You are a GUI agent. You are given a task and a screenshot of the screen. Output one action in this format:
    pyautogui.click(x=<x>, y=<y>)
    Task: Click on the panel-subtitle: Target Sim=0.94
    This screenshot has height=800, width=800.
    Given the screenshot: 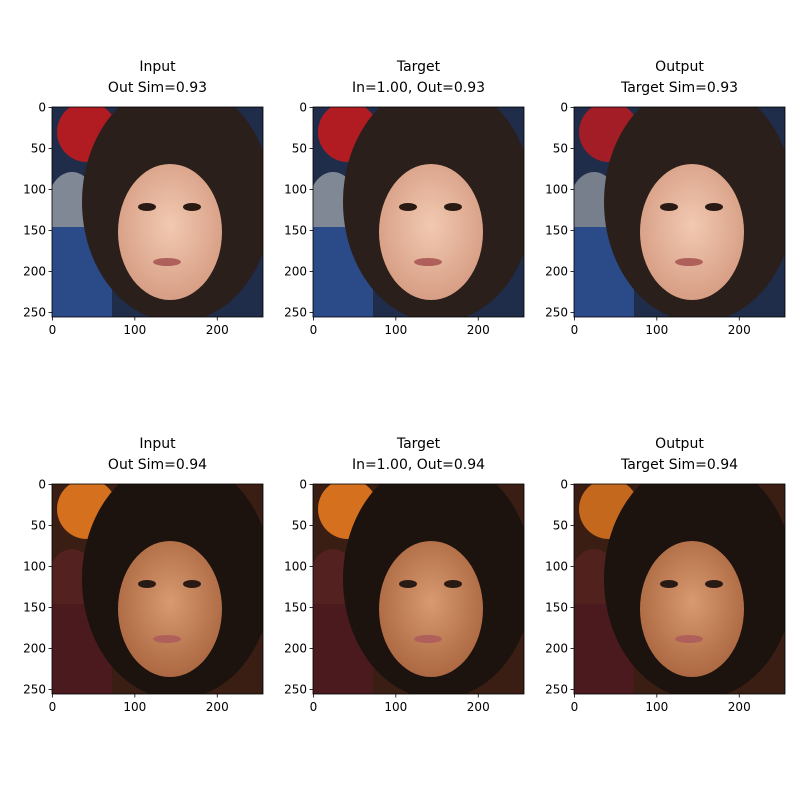 What is the action you would take?
    pyautogui.click(x=679, y=465)
    